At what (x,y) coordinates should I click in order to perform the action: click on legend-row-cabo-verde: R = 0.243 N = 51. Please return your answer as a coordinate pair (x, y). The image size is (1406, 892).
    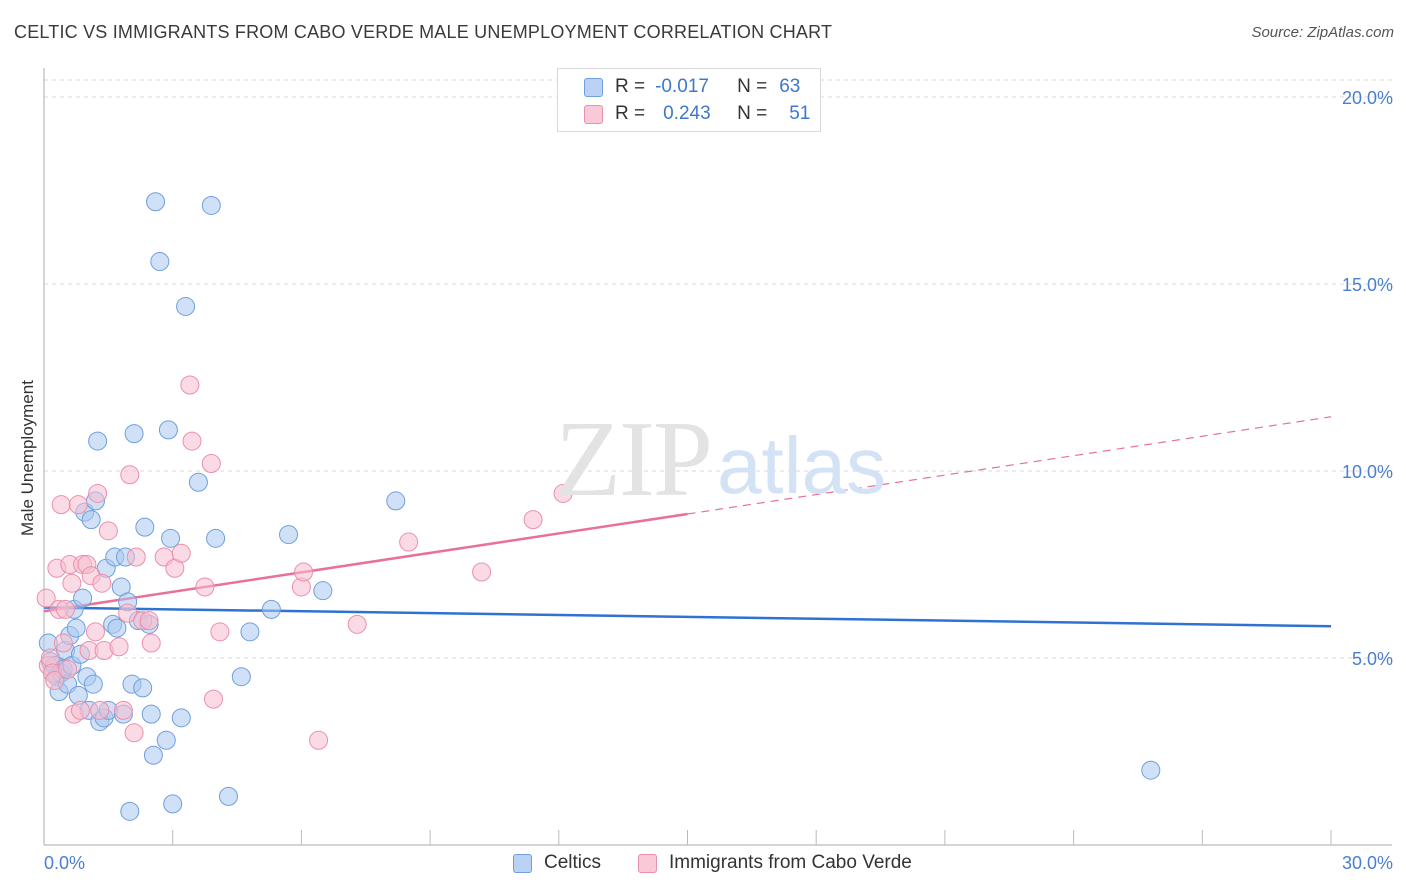
    Looking at the image, I should click on (697, 114).